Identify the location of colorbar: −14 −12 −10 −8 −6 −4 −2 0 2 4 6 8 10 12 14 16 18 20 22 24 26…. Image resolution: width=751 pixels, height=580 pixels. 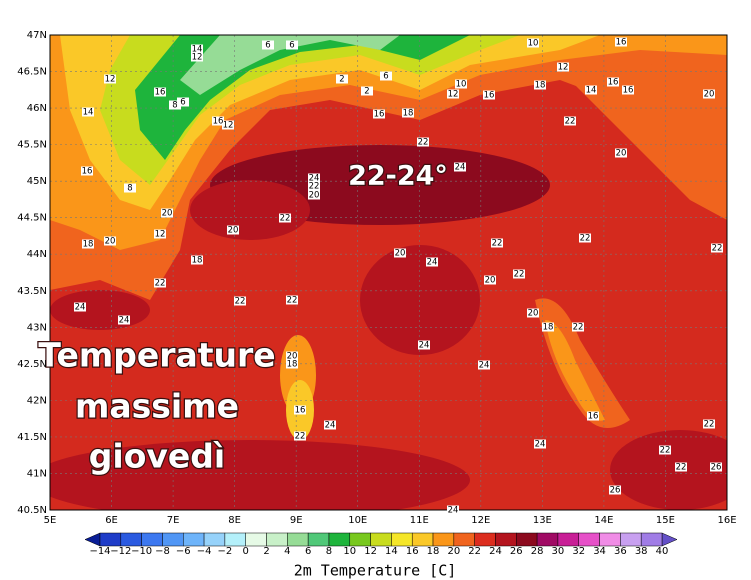
(381, 544).